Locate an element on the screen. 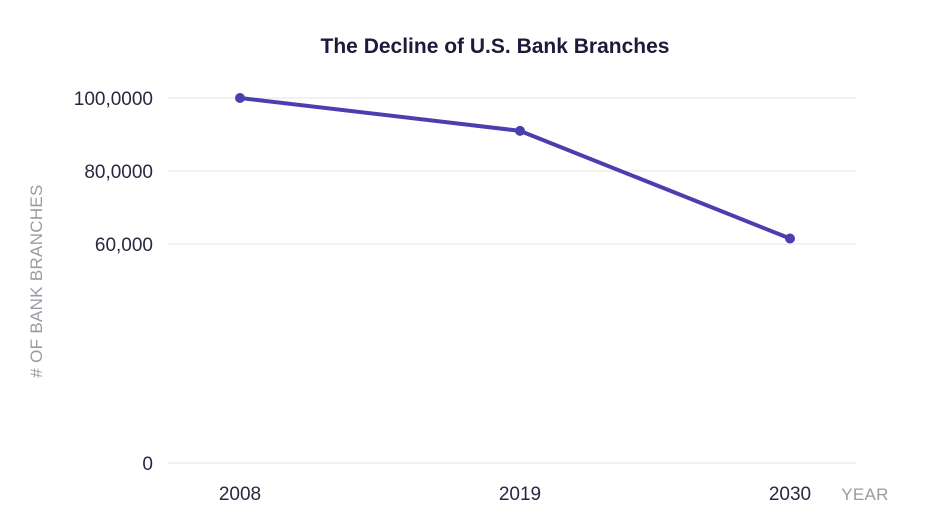  y-tick-label: 60,000 is located at coordinates (124, 245).